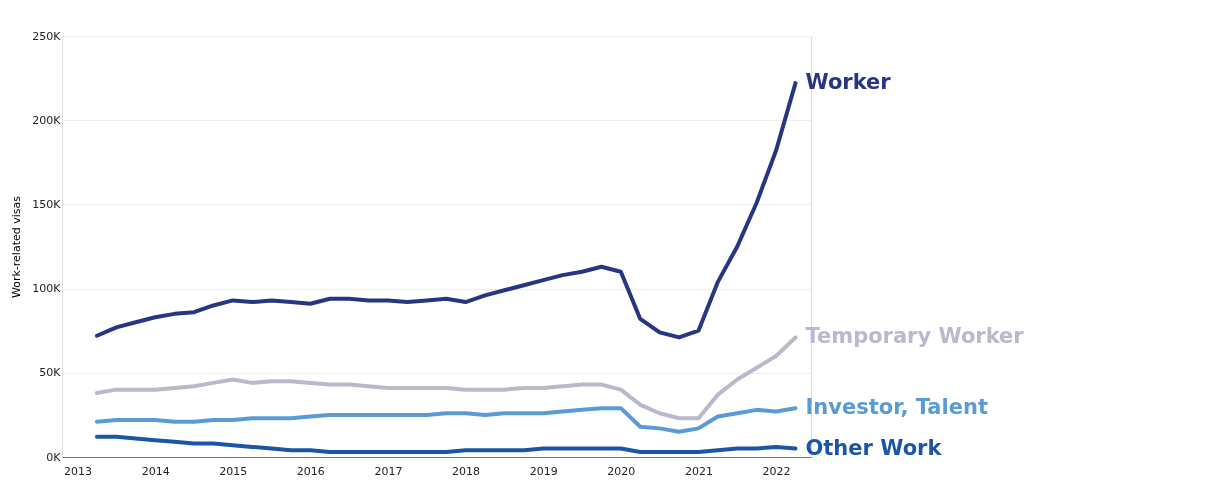 The image size is (1215, 486). What do you see at coordinates (54, 457) in the screenshot?
I see `y-tick-label: 0K` at bounding box center [54, 457].